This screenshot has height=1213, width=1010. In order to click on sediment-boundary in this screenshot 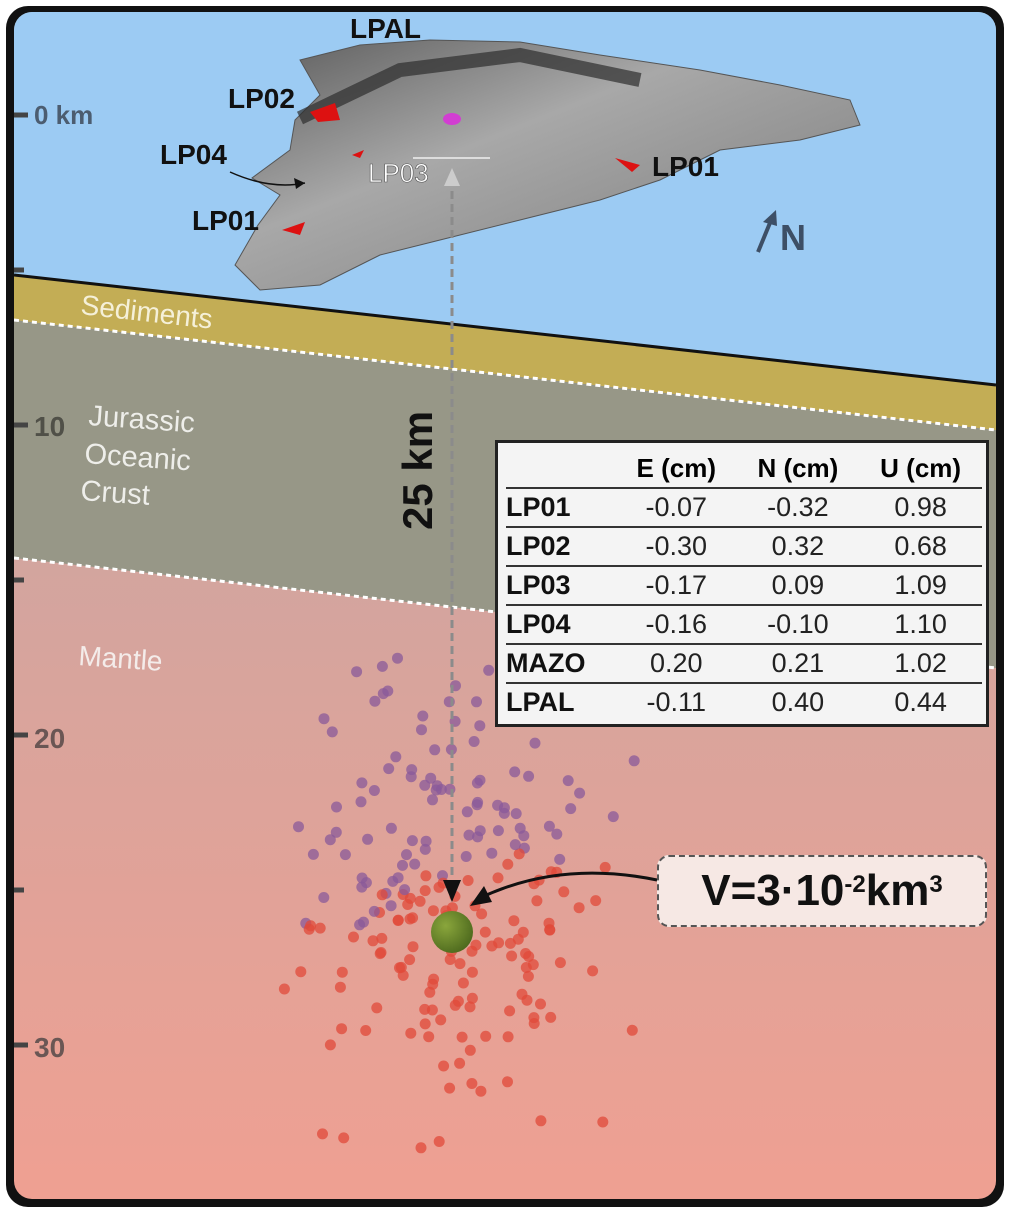, I will do `click(505, 375)`.